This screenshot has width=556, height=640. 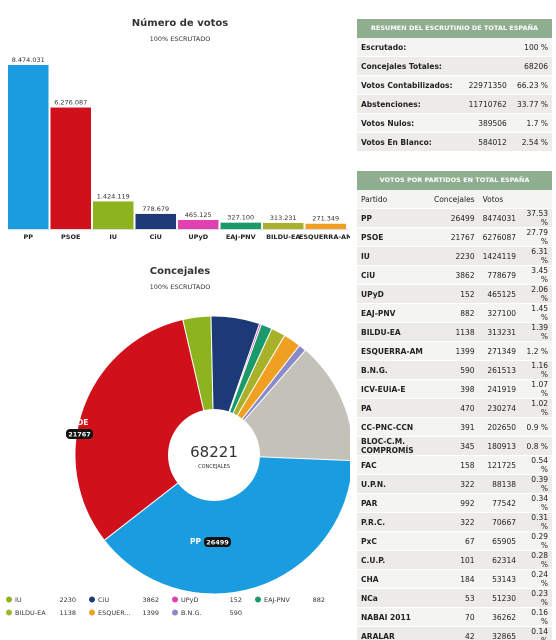 I want to click on party-cell: 3.45 %, so click(x=536, y=275).